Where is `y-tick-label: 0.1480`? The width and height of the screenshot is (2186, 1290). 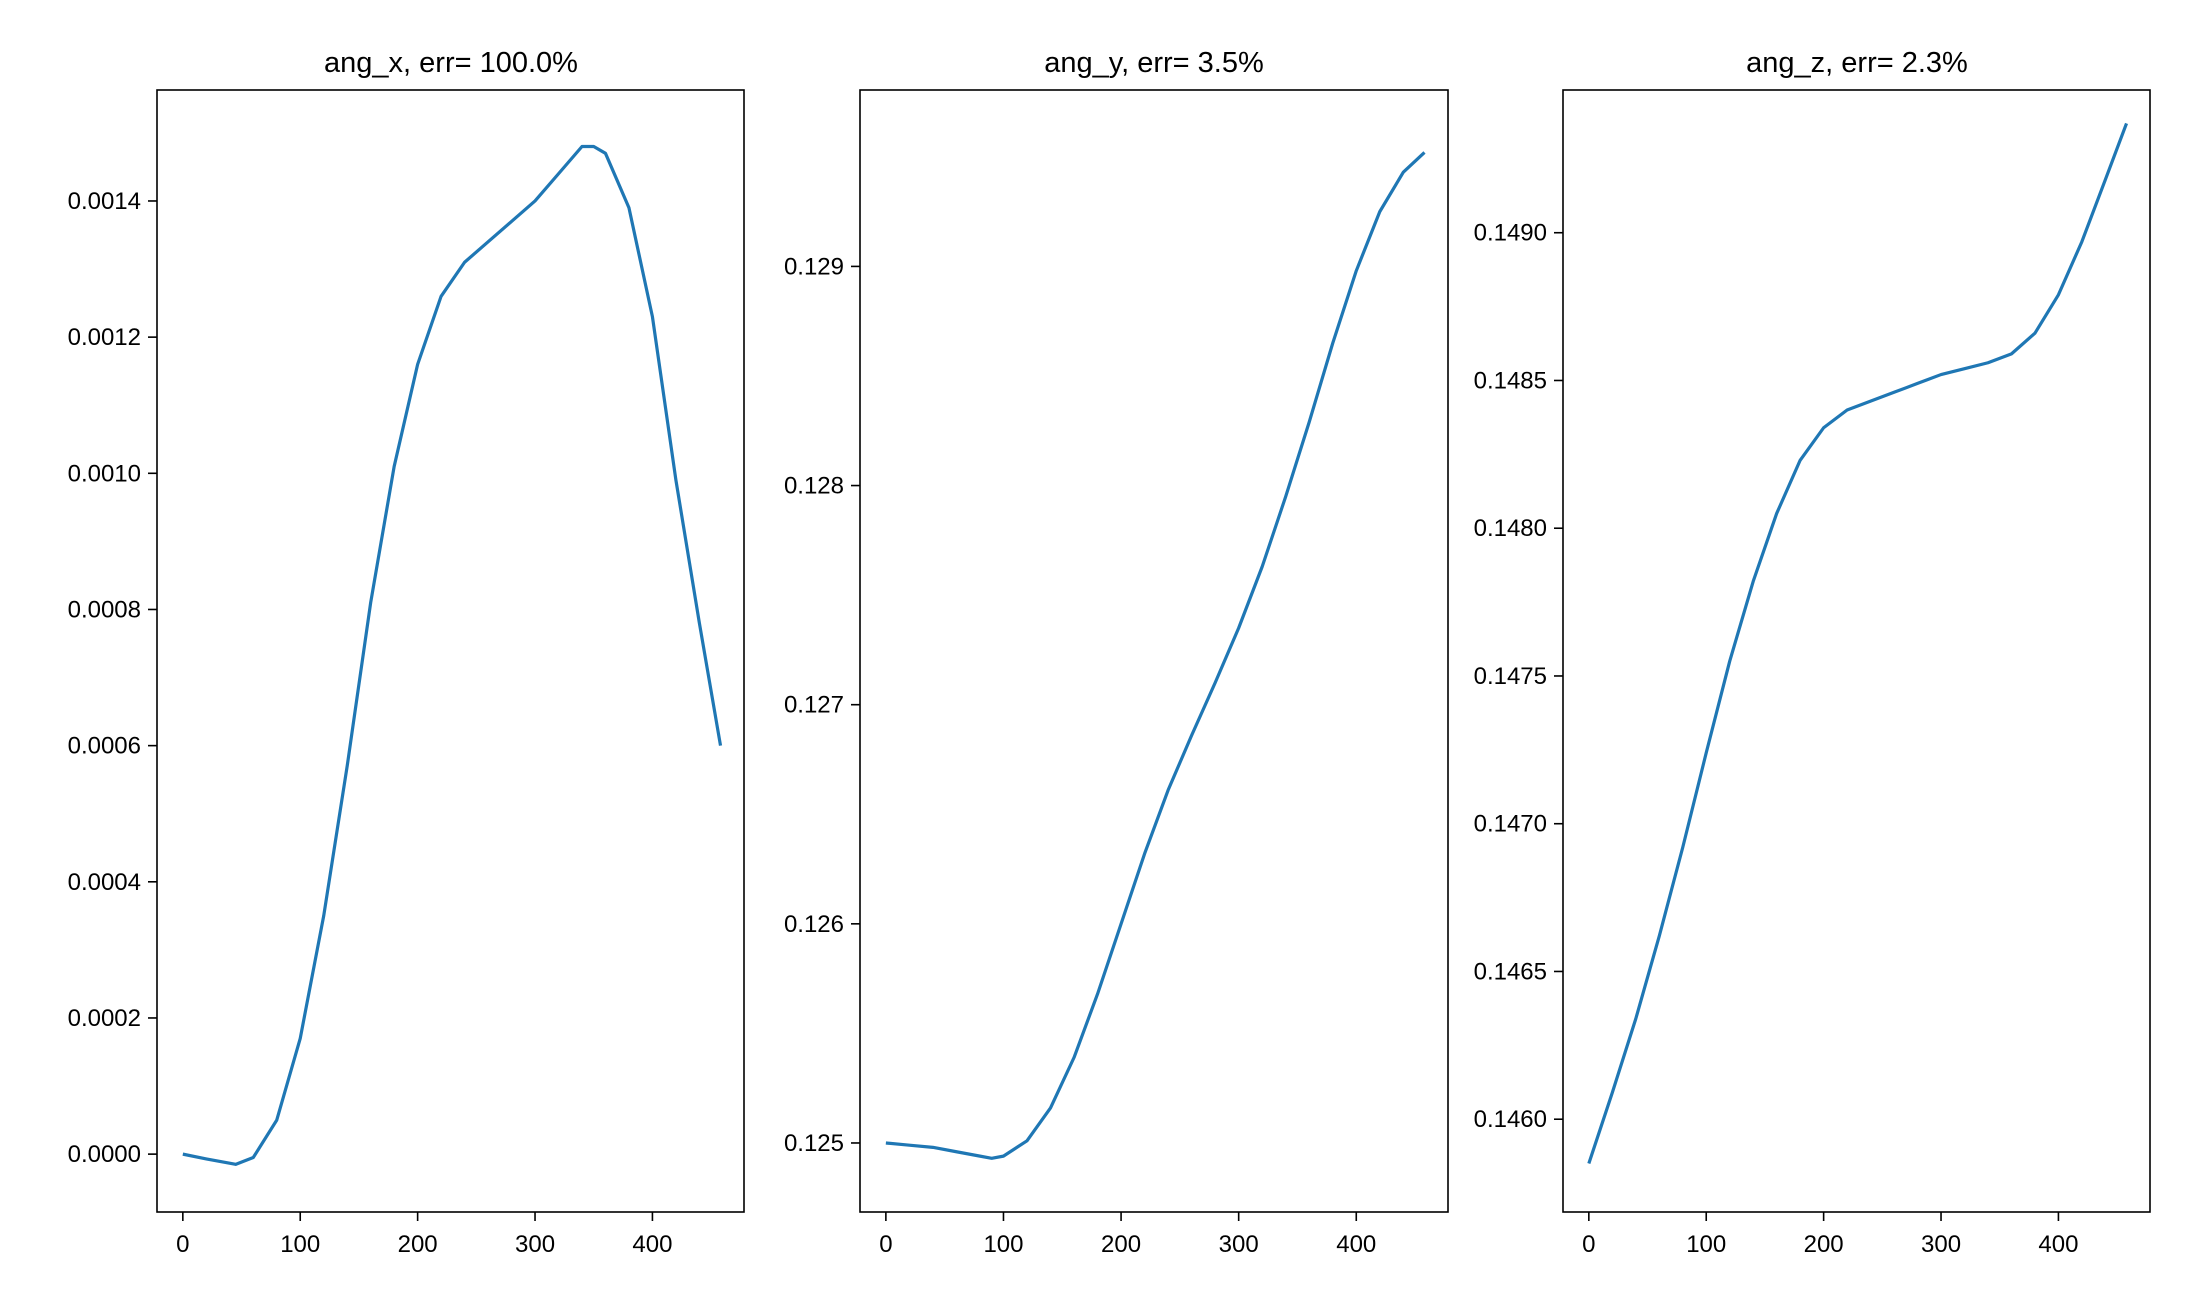 y-tick-label: 0.1480 is located at coordinates (1510, 528).